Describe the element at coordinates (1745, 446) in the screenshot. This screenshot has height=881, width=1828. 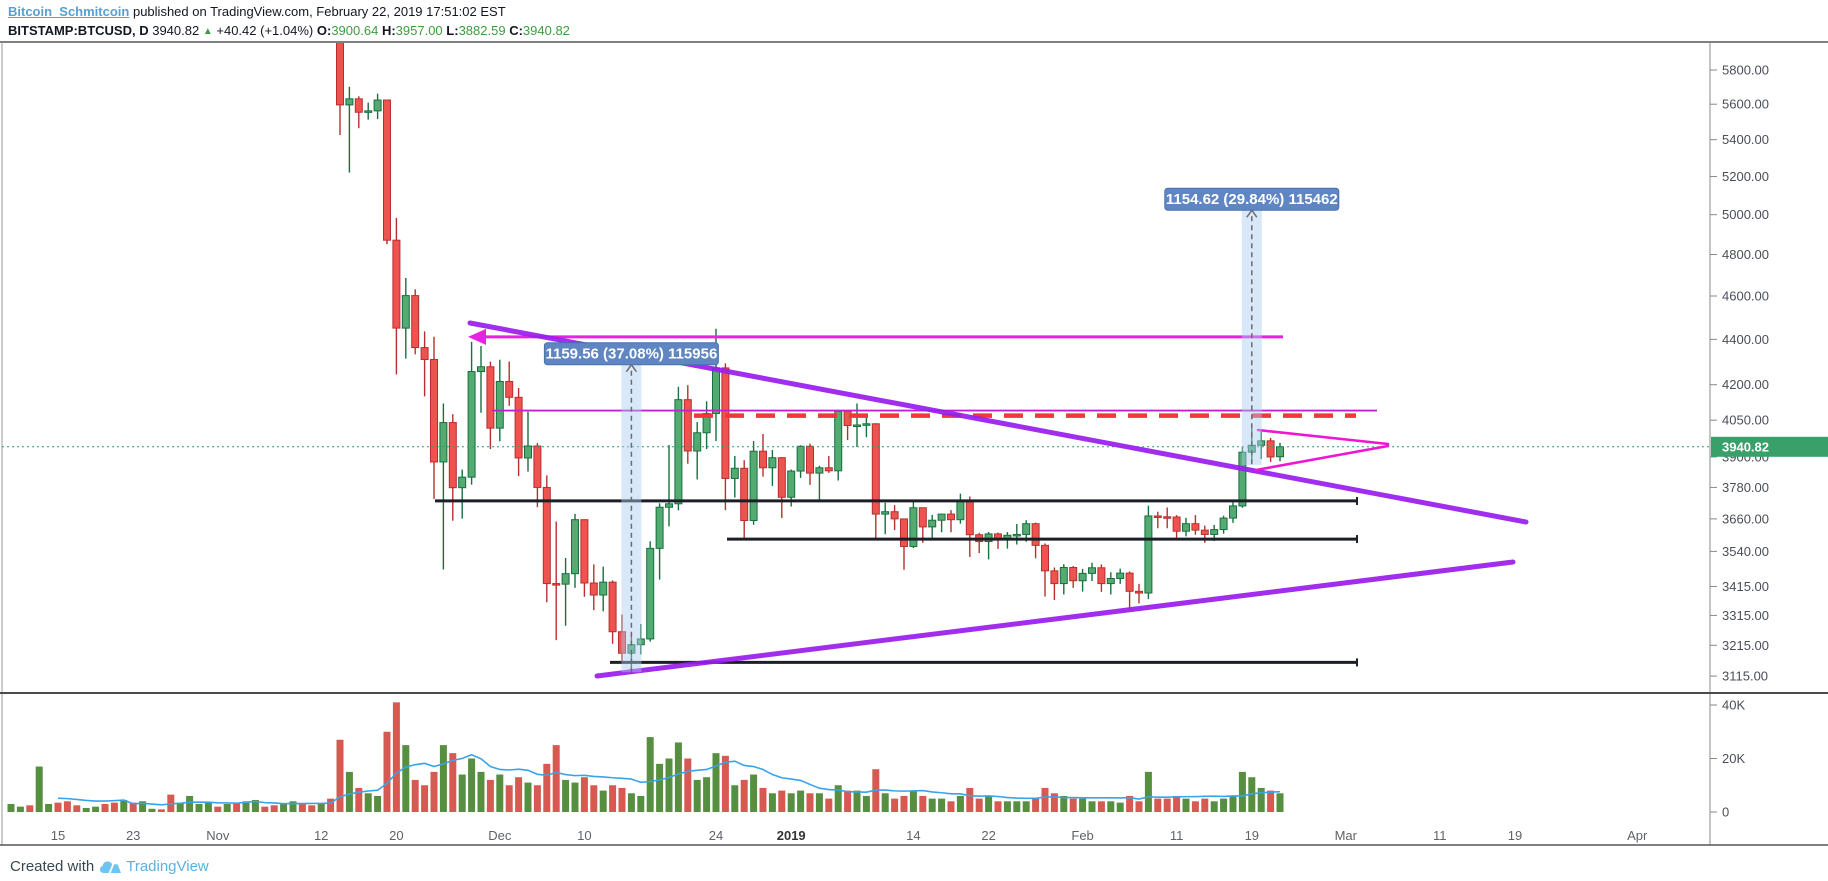
I see `current-price-tag-text: 3940.82` at that location.